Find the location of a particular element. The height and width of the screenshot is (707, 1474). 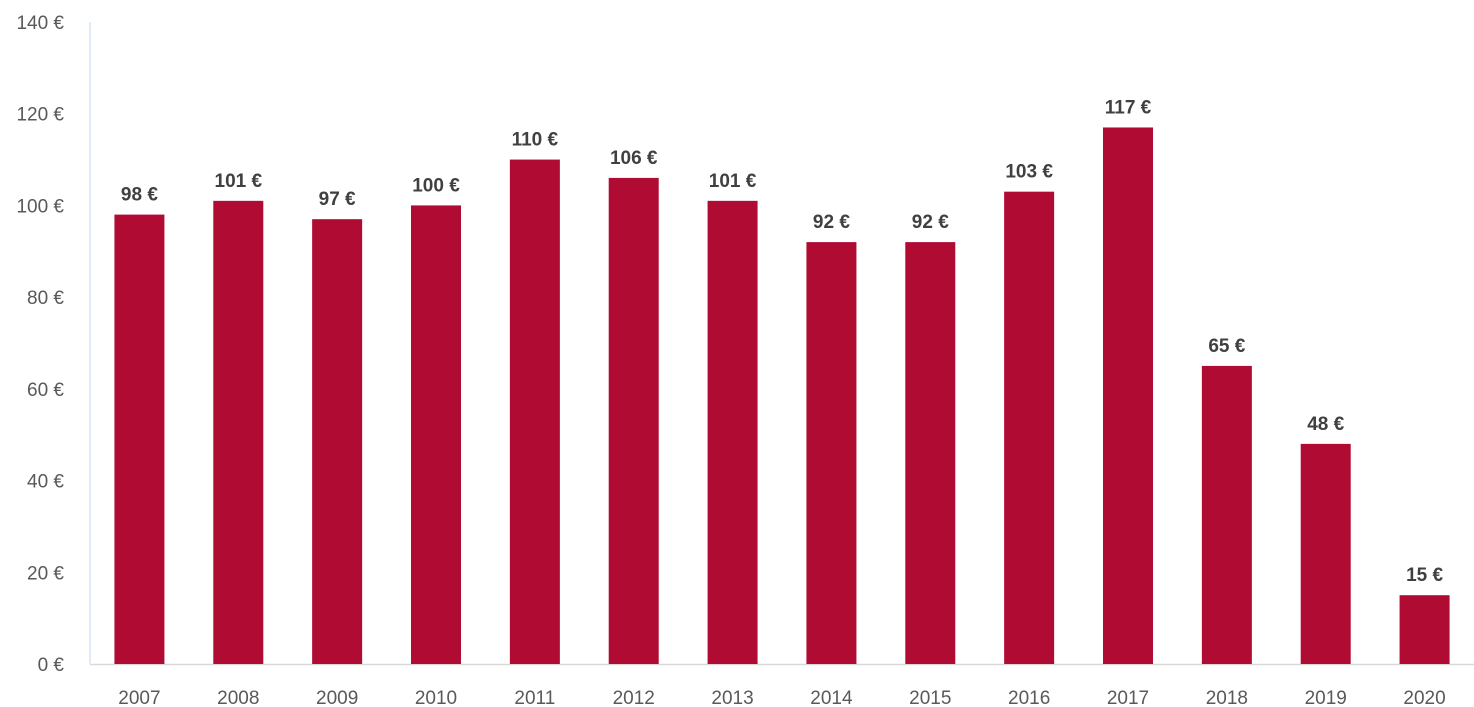

y-tick-label: 20 € is located at coordinates (45, 573).